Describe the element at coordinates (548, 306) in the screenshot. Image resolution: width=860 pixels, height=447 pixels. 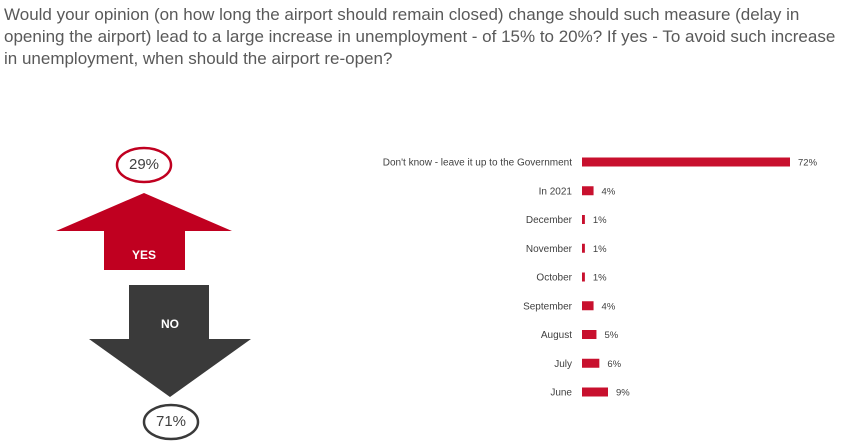
I see `category-label: September` at that location.